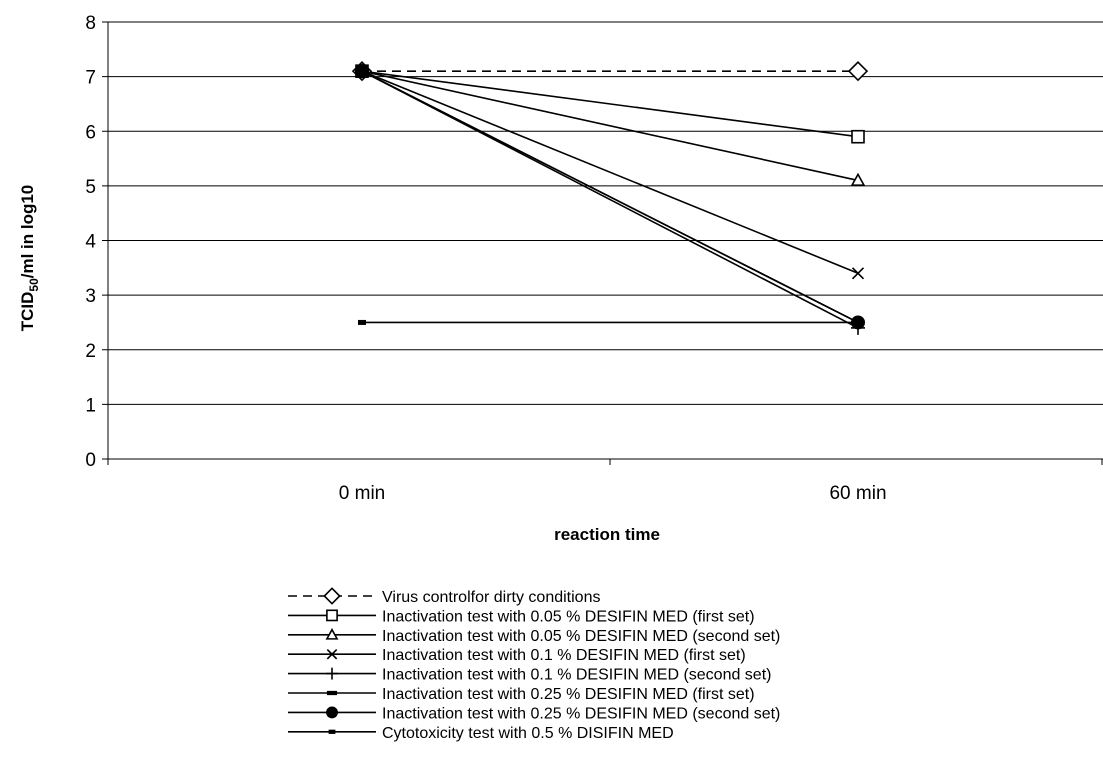 This screenshot has height=780, width=1103. I want to click on y-axis-title-rest: /ml in log10, so click(27, 232).